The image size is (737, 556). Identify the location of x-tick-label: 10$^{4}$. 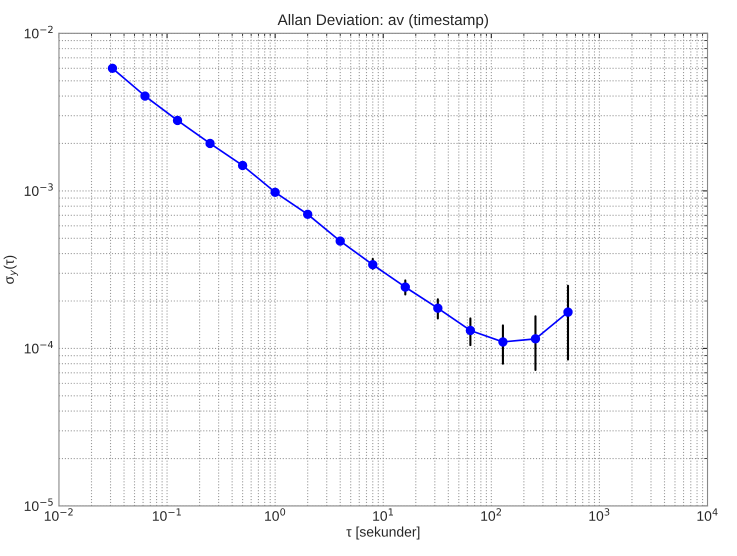
(707, 514).